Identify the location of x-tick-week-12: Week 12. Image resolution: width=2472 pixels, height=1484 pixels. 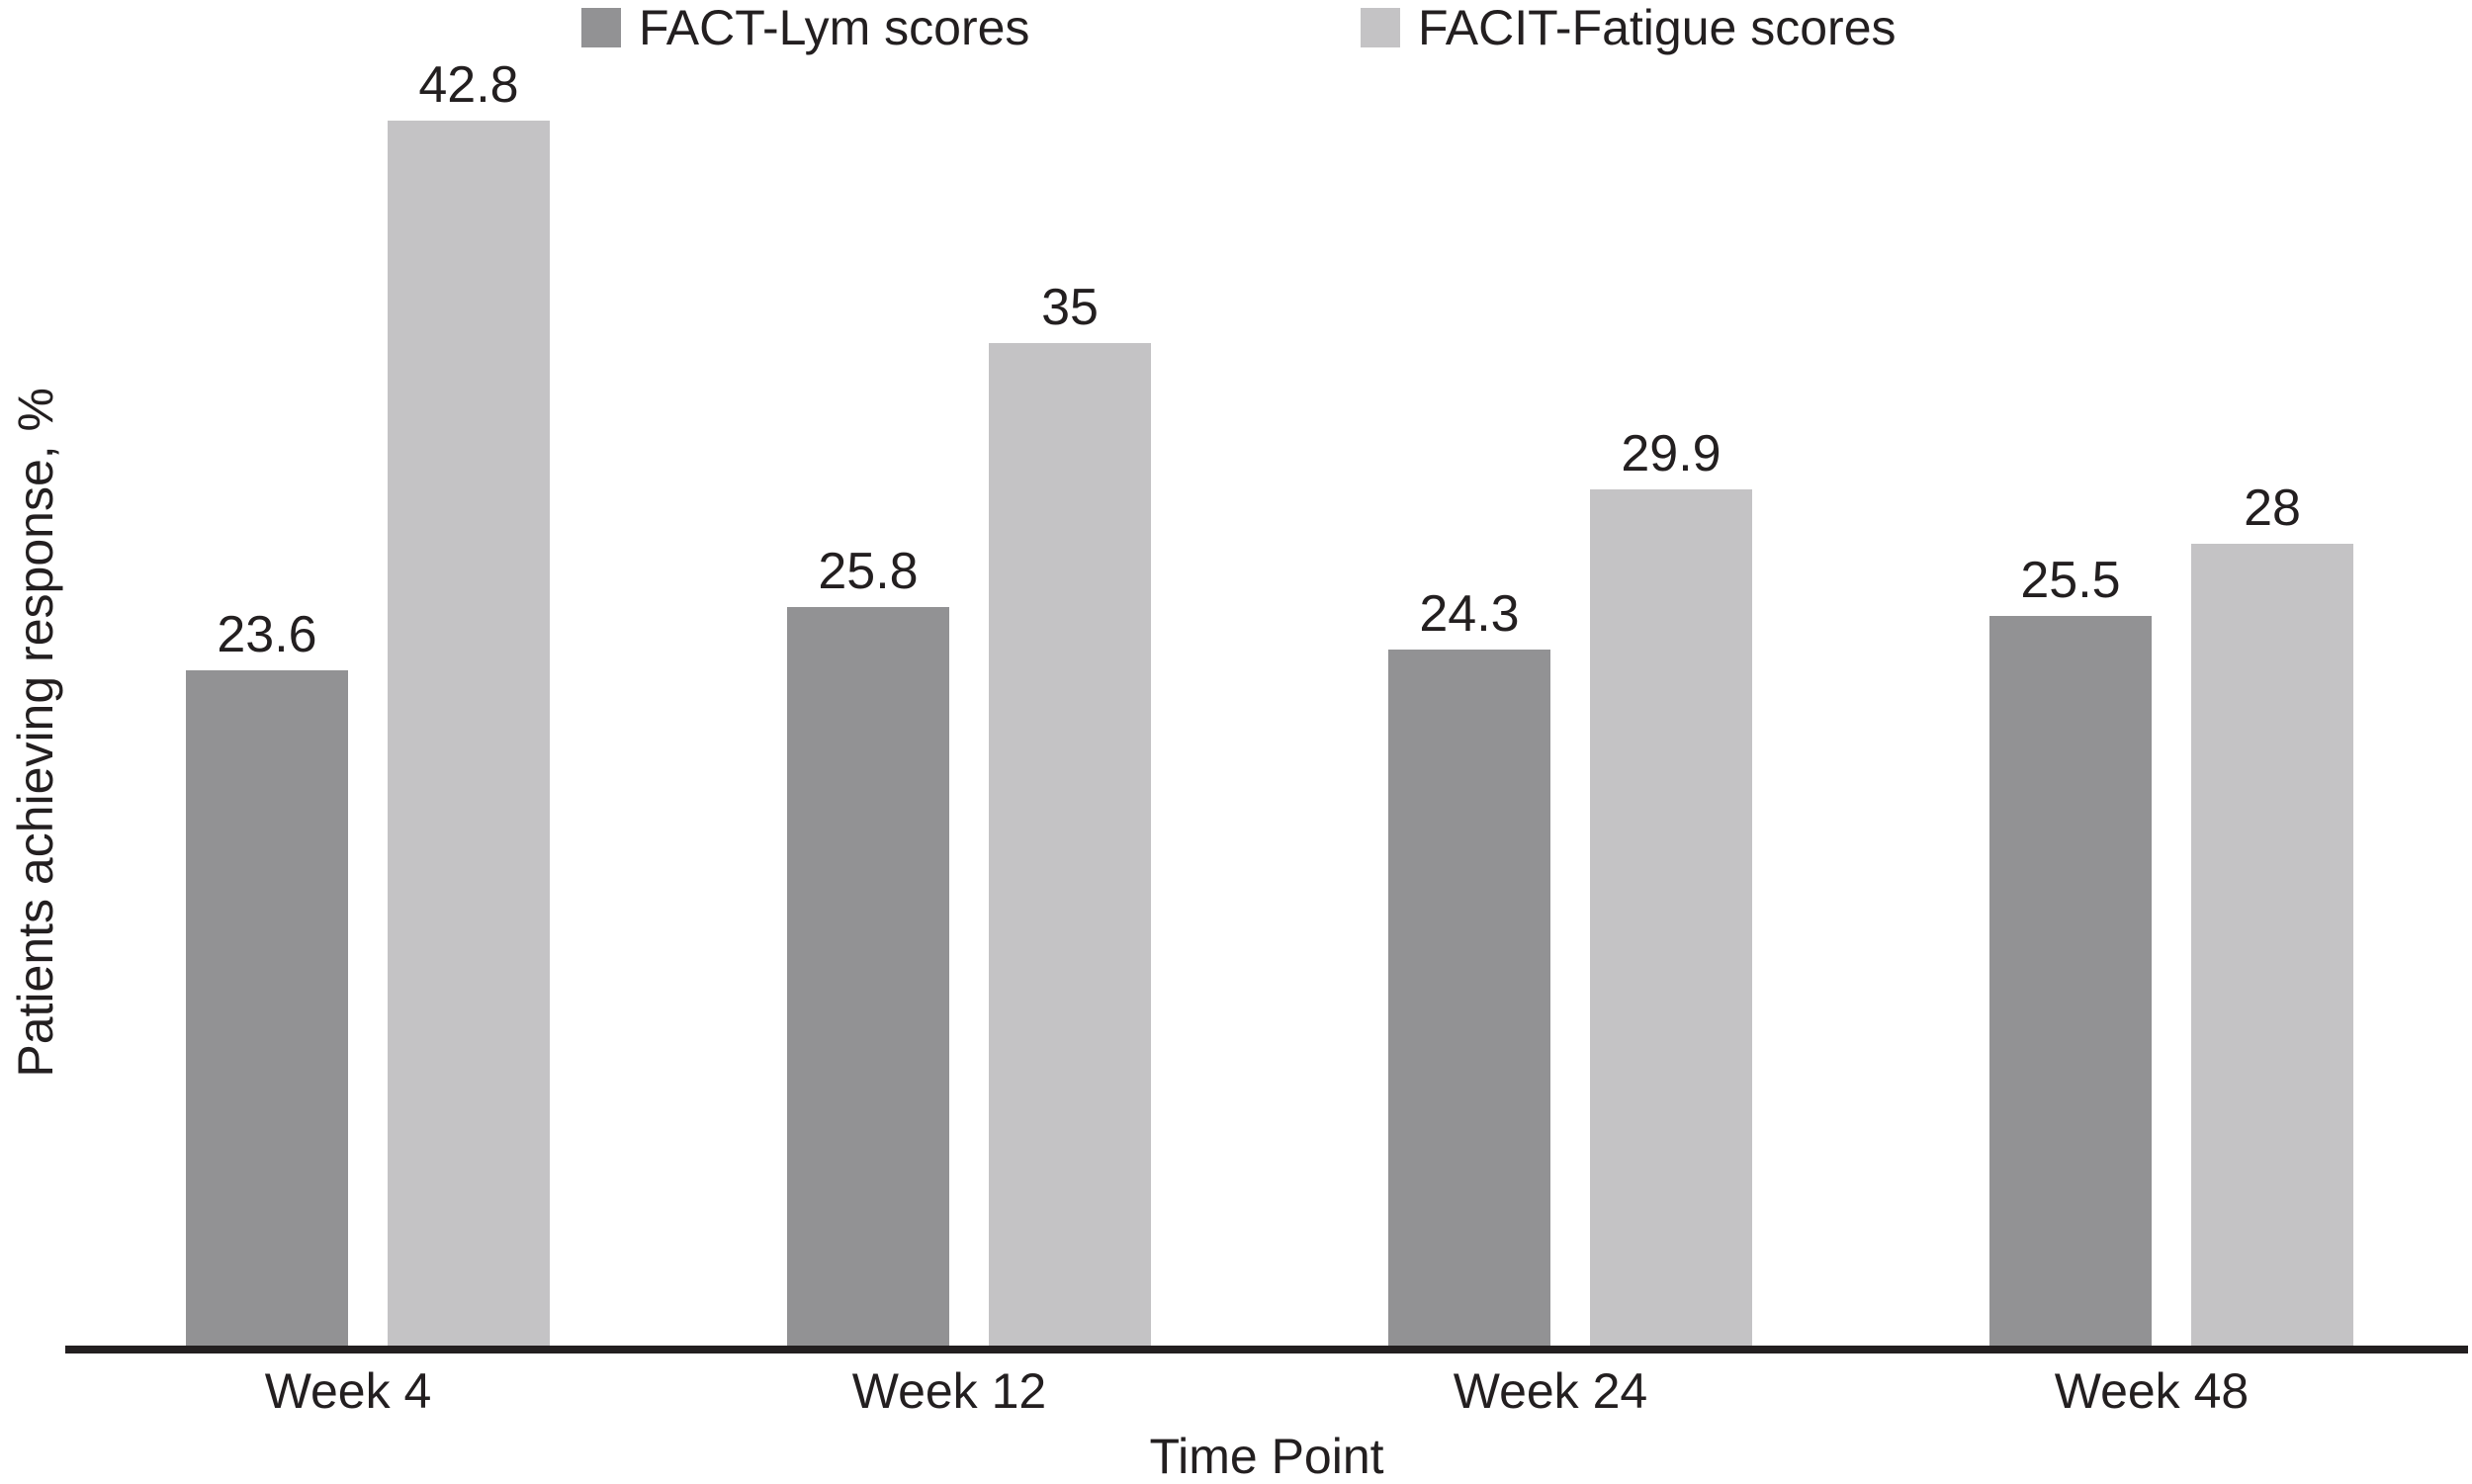
(949, 1391).